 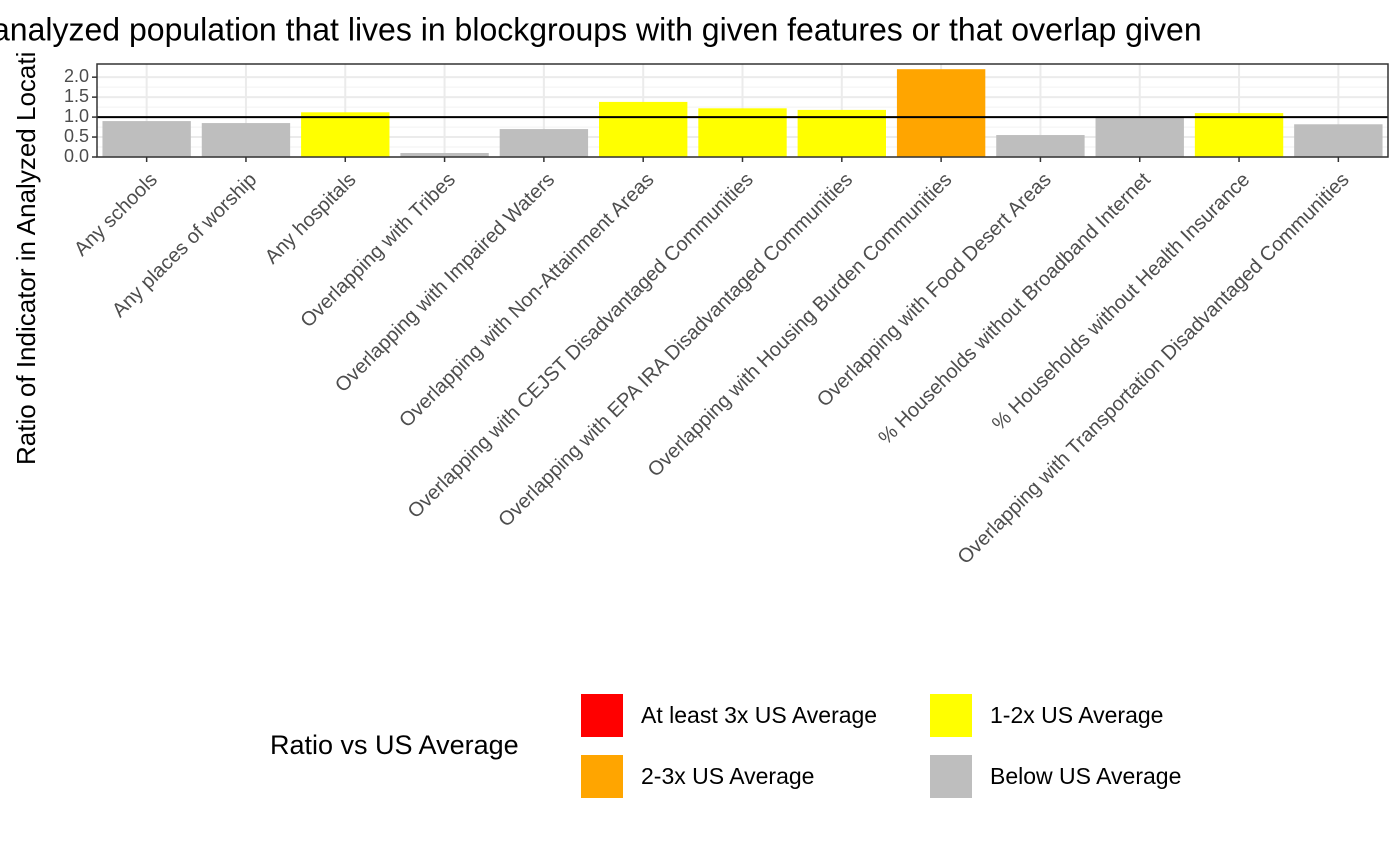 What do you see at coordinates (76, 136) in the screenshot?
I see `y-tick-label: 0.5` at bounding box center [76, 136].